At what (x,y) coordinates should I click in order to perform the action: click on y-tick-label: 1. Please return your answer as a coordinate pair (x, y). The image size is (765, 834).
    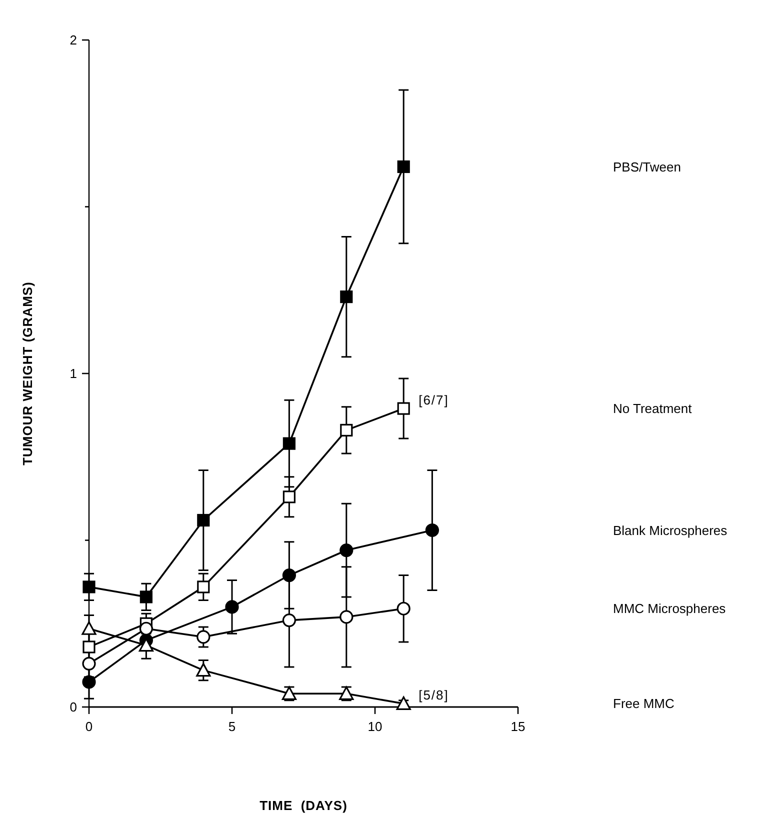
    Looking at the image, I should click on (73, 374).